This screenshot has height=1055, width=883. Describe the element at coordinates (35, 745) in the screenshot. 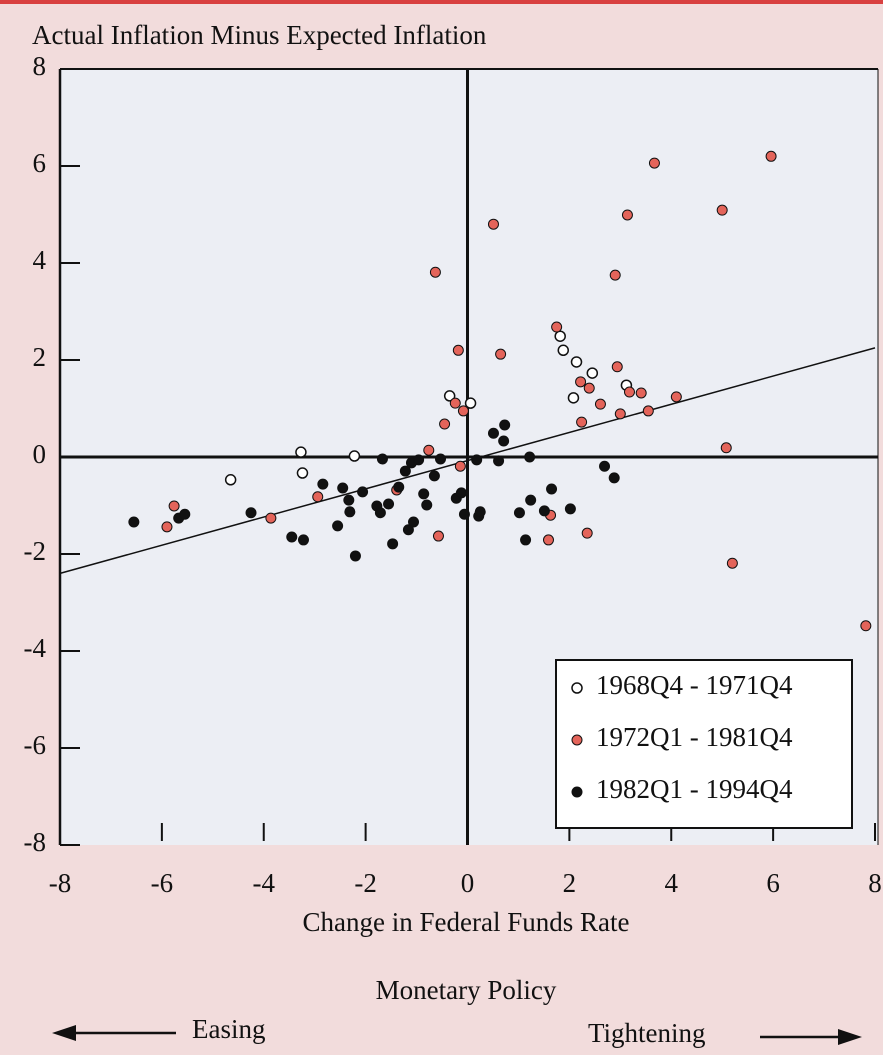

I see `y-tick-label: -6` at that location.